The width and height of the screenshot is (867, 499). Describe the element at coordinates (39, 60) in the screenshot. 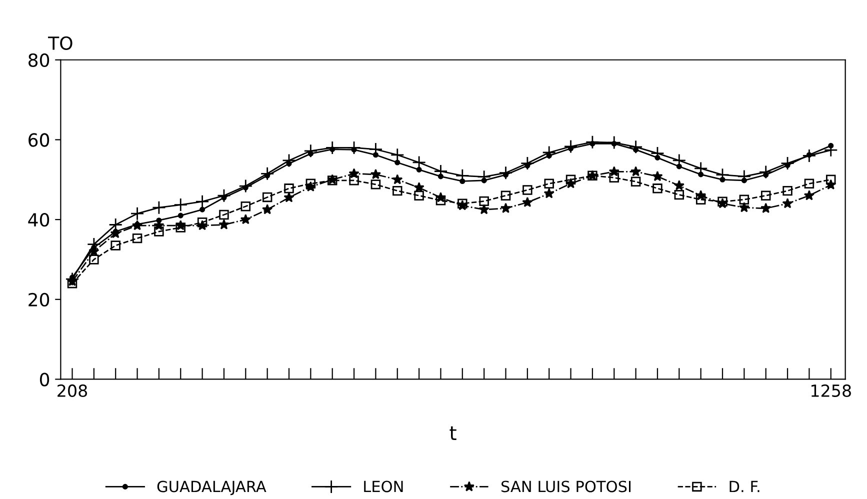

I see `y-tick-label: 80` at that location.